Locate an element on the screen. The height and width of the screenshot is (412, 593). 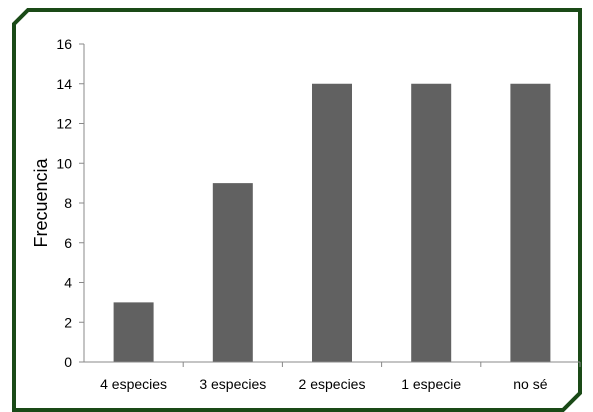
y-tick-label: 12 is located at coordinates (64, 124).